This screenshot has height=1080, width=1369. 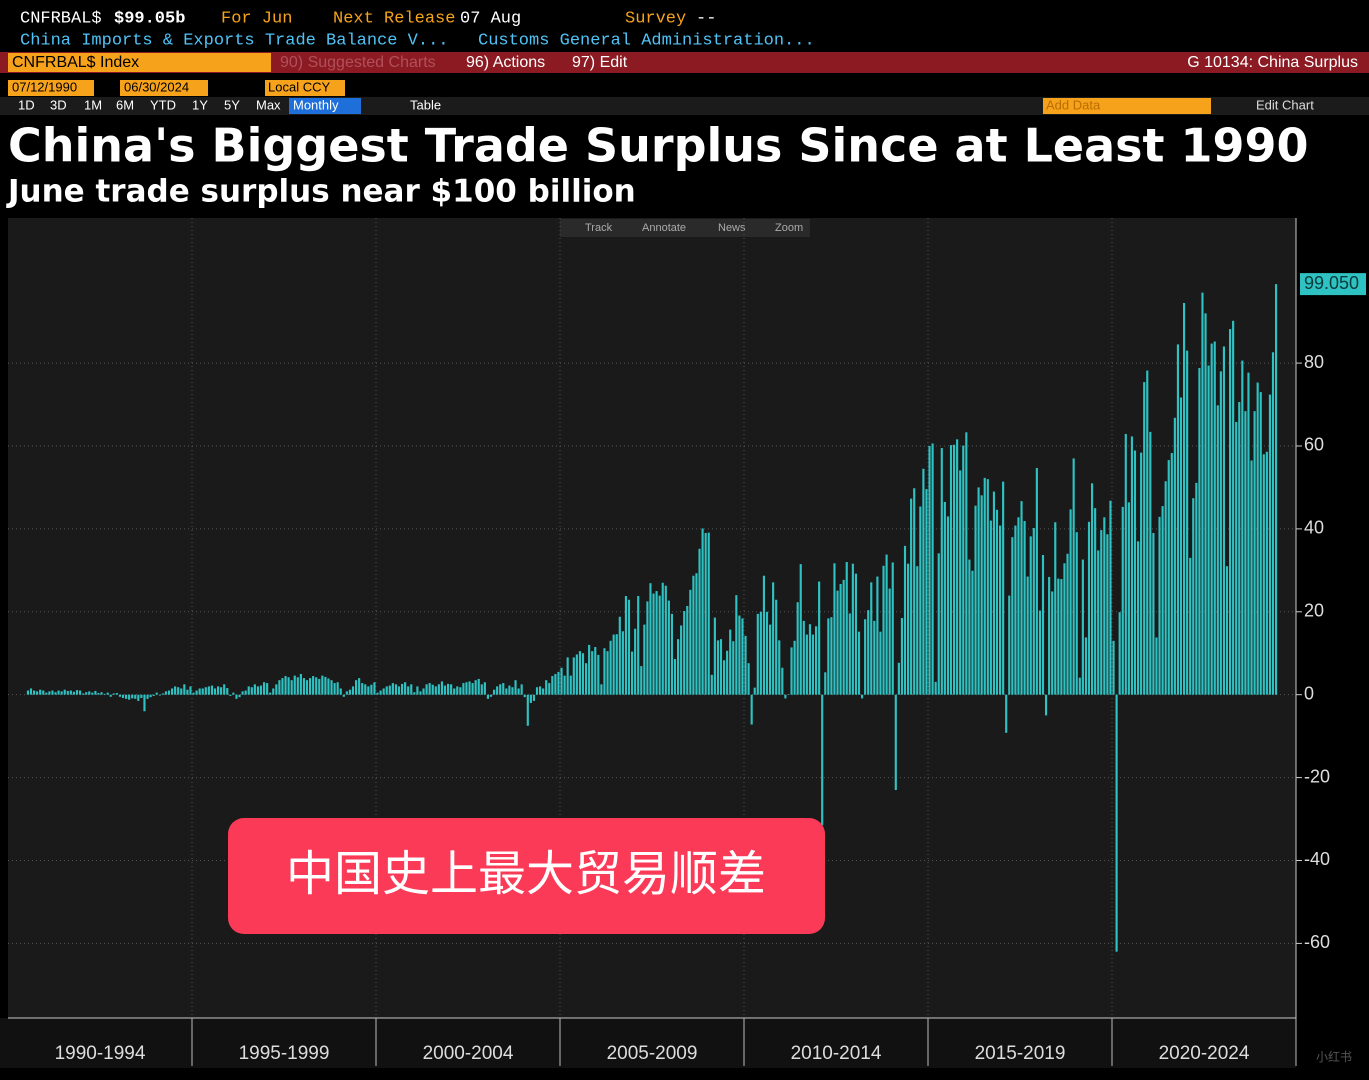 I want to click on range-button: 6M, so click(x=125, y=104).